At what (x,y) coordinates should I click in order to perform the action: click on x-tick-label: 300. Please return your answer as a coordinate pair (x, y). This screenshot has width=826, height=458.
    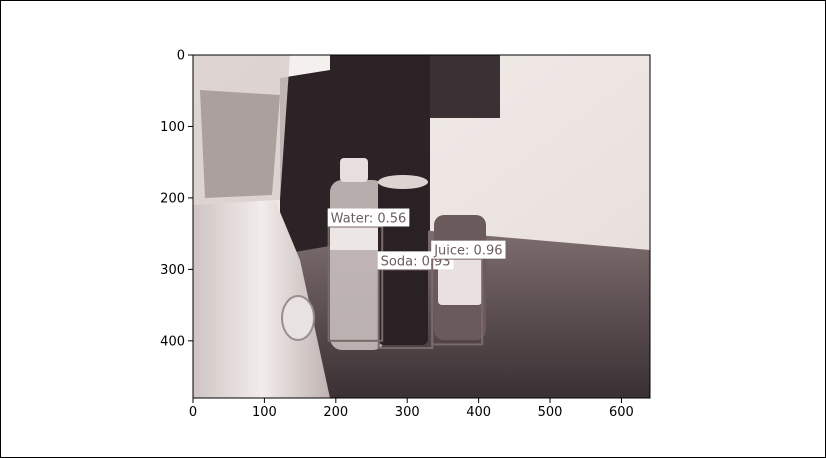
    Looking at the image, I should click on (407, 412).